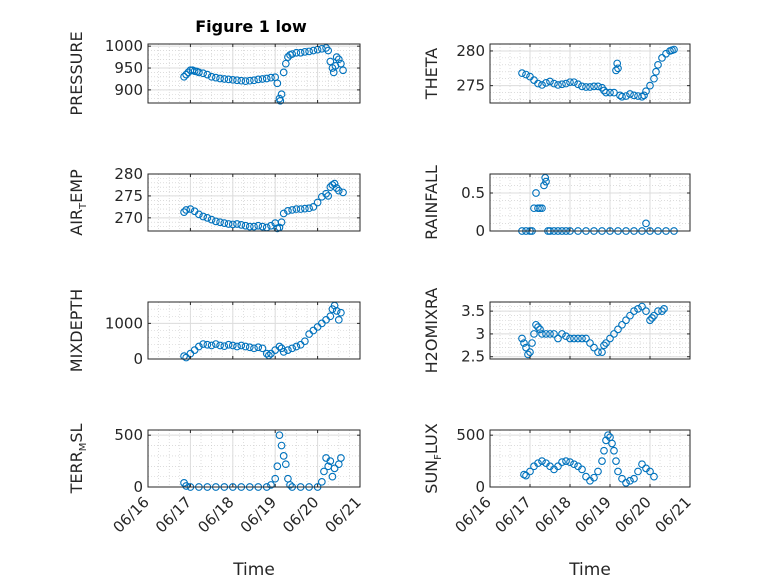  Describe the element at coordinates (556, 73) in the screenshot. I see `subplot-theta: 275 280 THETA` at that location.